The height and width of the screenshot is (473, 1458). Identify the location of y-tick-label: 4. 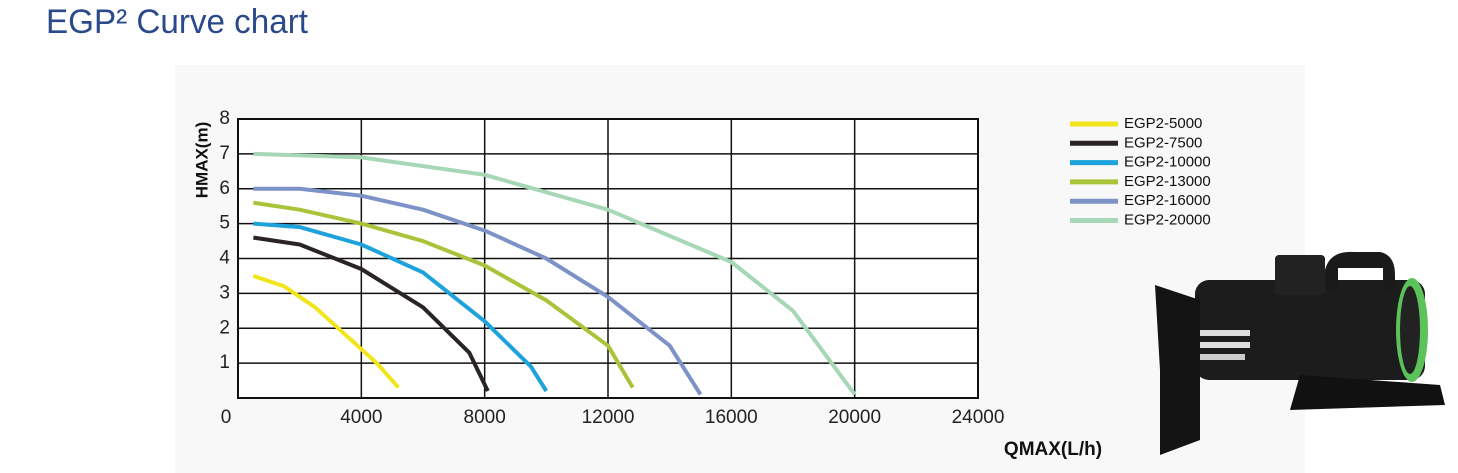
(224, 258).